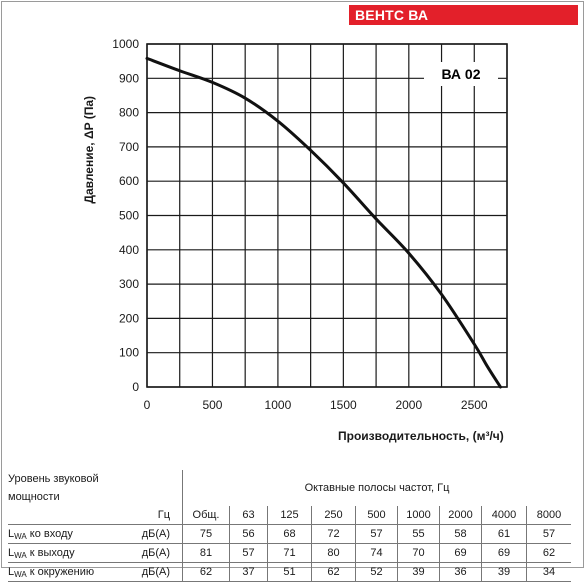 The width and height of the screenshot is (587, 582). I want to click on row-label: LWA к окружению, so click(62, 572).